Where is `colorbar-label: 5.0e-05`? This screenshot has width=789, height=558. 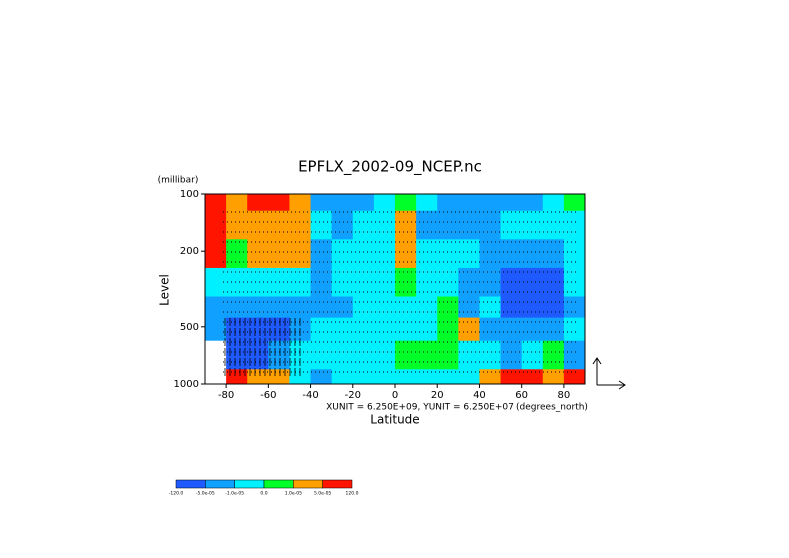
colorbar-label: 5.0e-05 is located at coordinates (322, 494).